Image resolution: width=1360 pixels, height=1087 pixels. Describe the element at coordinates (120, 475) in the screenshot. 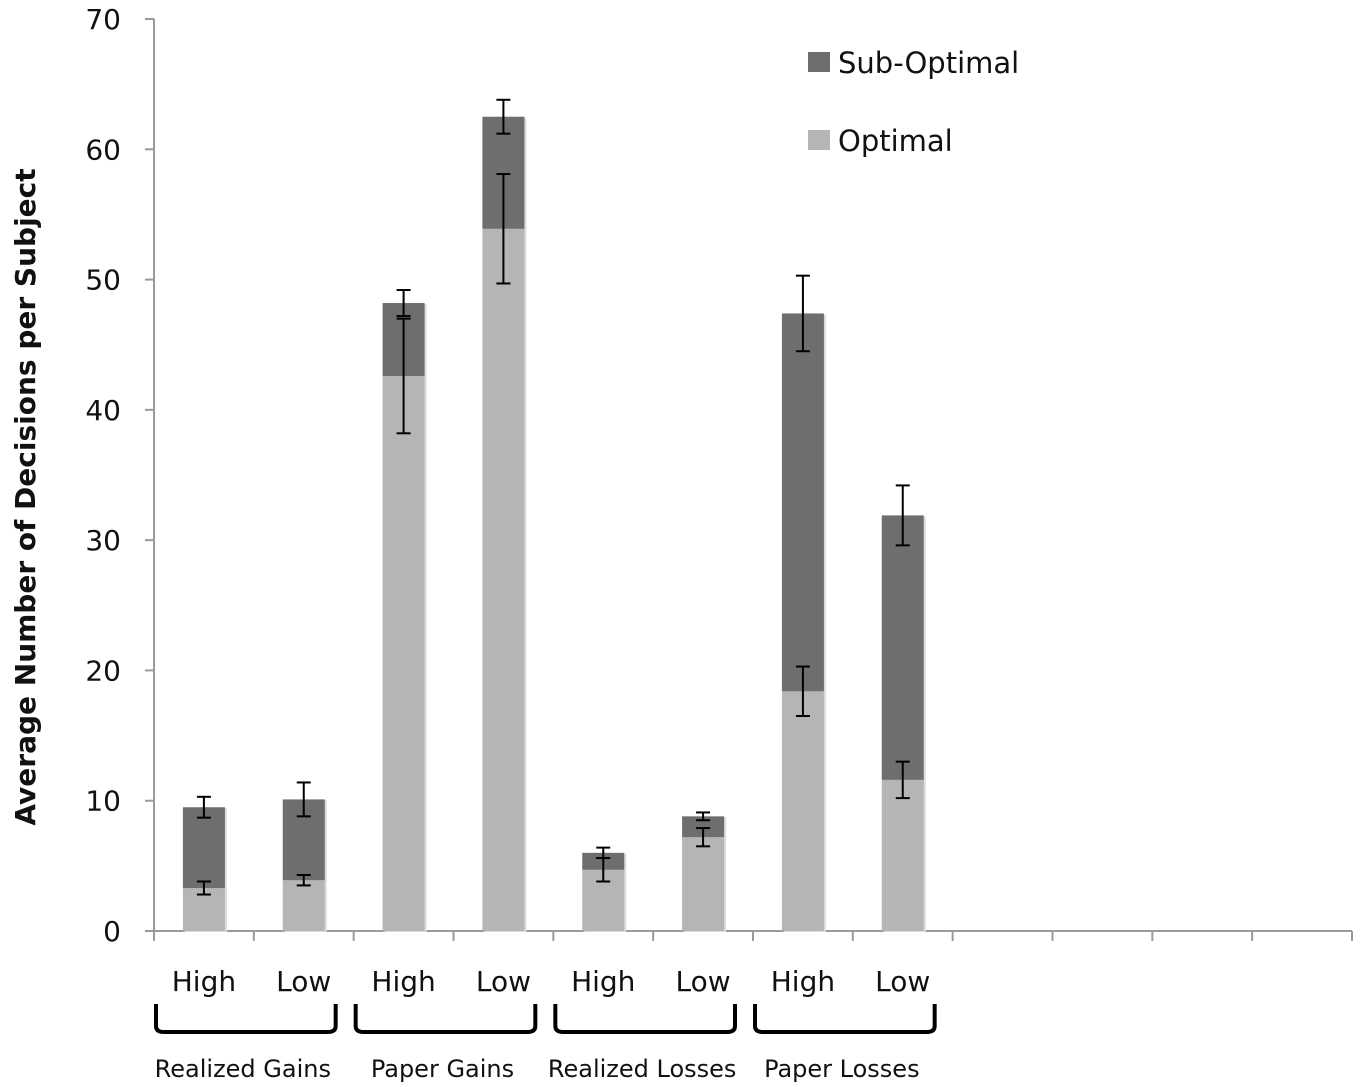

I see `y-axis: 0 10 20 30 40 50 60 70` at that location.